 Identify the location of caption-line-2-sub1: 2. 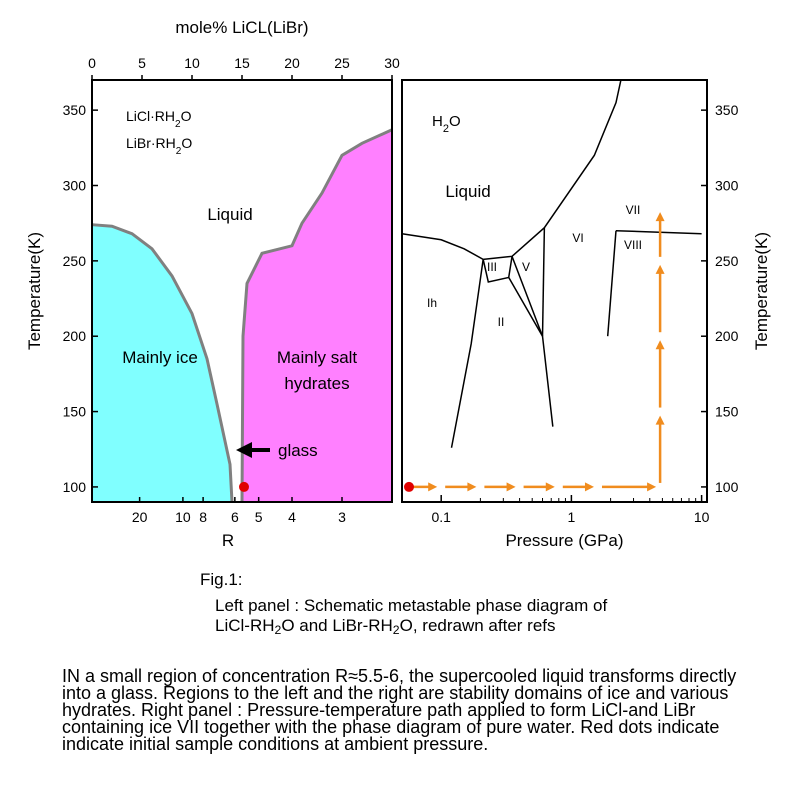
(278, 630).